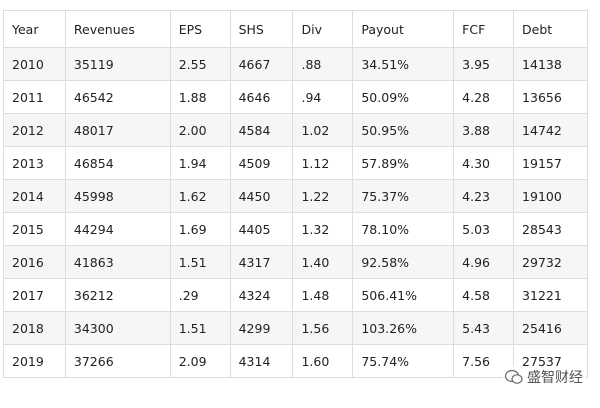  I want to click on table-row: 2017 36212.29 4324 1.48 506.41% 4.58 31221, so click(295, 295).